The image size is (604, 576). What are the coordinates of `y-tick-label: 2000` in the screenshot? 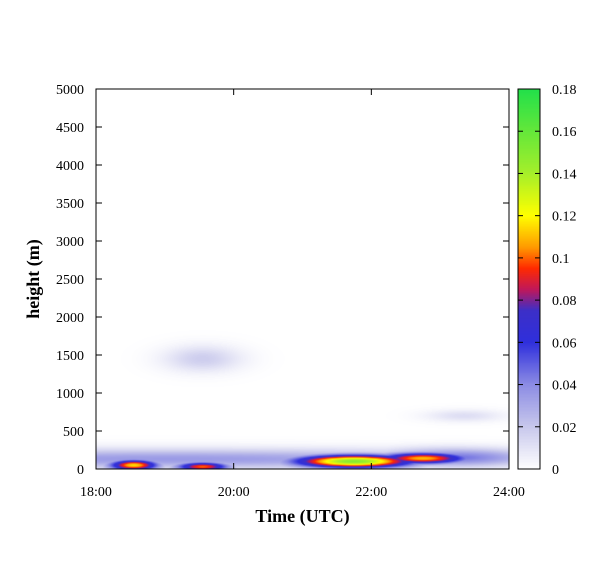 It's located at (70, 318).